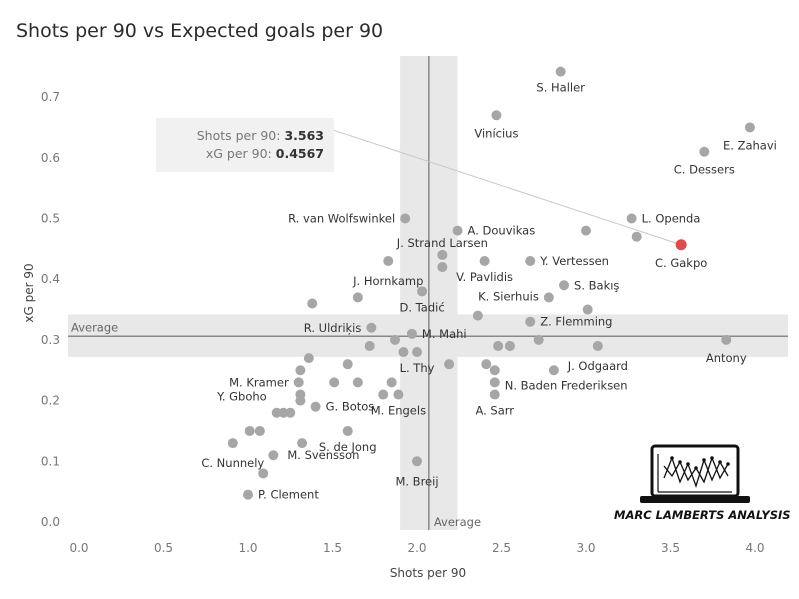  Describe the element at coordinates (754, 548) in the screenshot. I see `x-tick-label: 4.0` at that location.